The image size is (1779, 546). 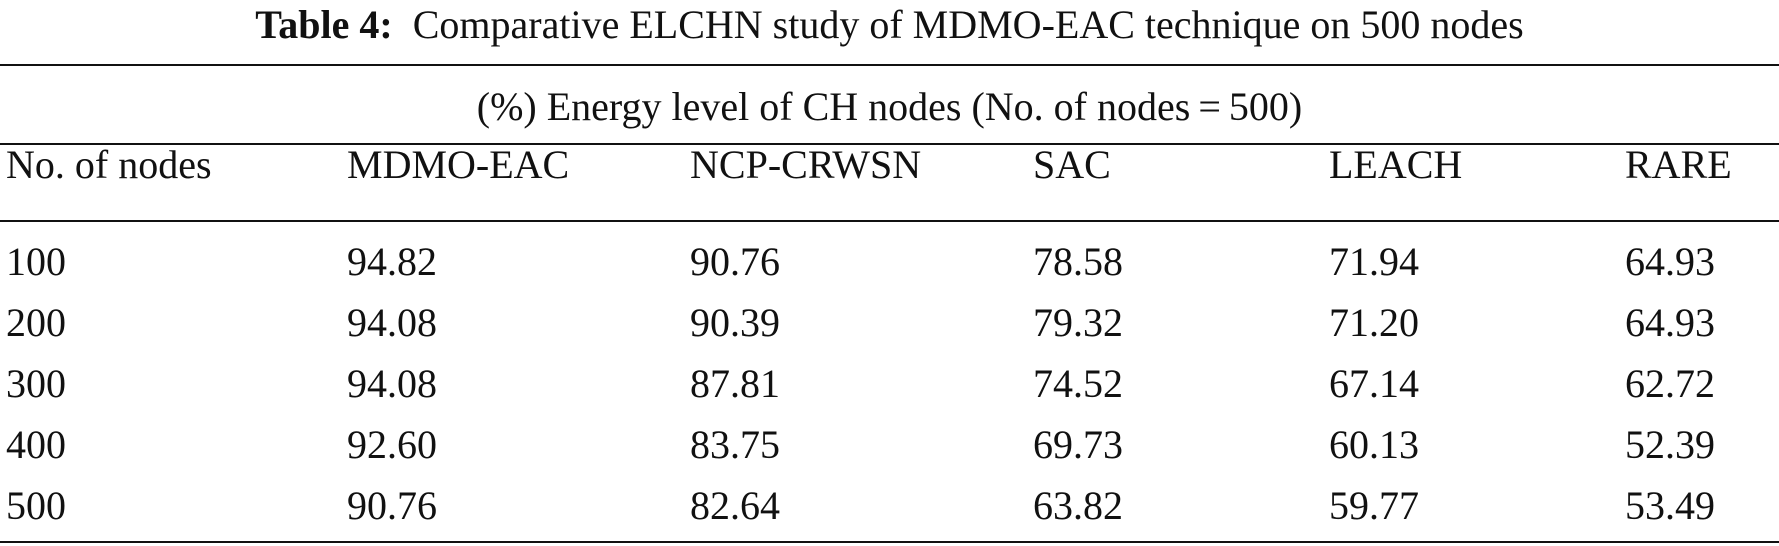 What do you see at coordinates (1678, 164) in the screenshot?
I see `column-header-rare: RARE` at bounding box center [1678, 164].